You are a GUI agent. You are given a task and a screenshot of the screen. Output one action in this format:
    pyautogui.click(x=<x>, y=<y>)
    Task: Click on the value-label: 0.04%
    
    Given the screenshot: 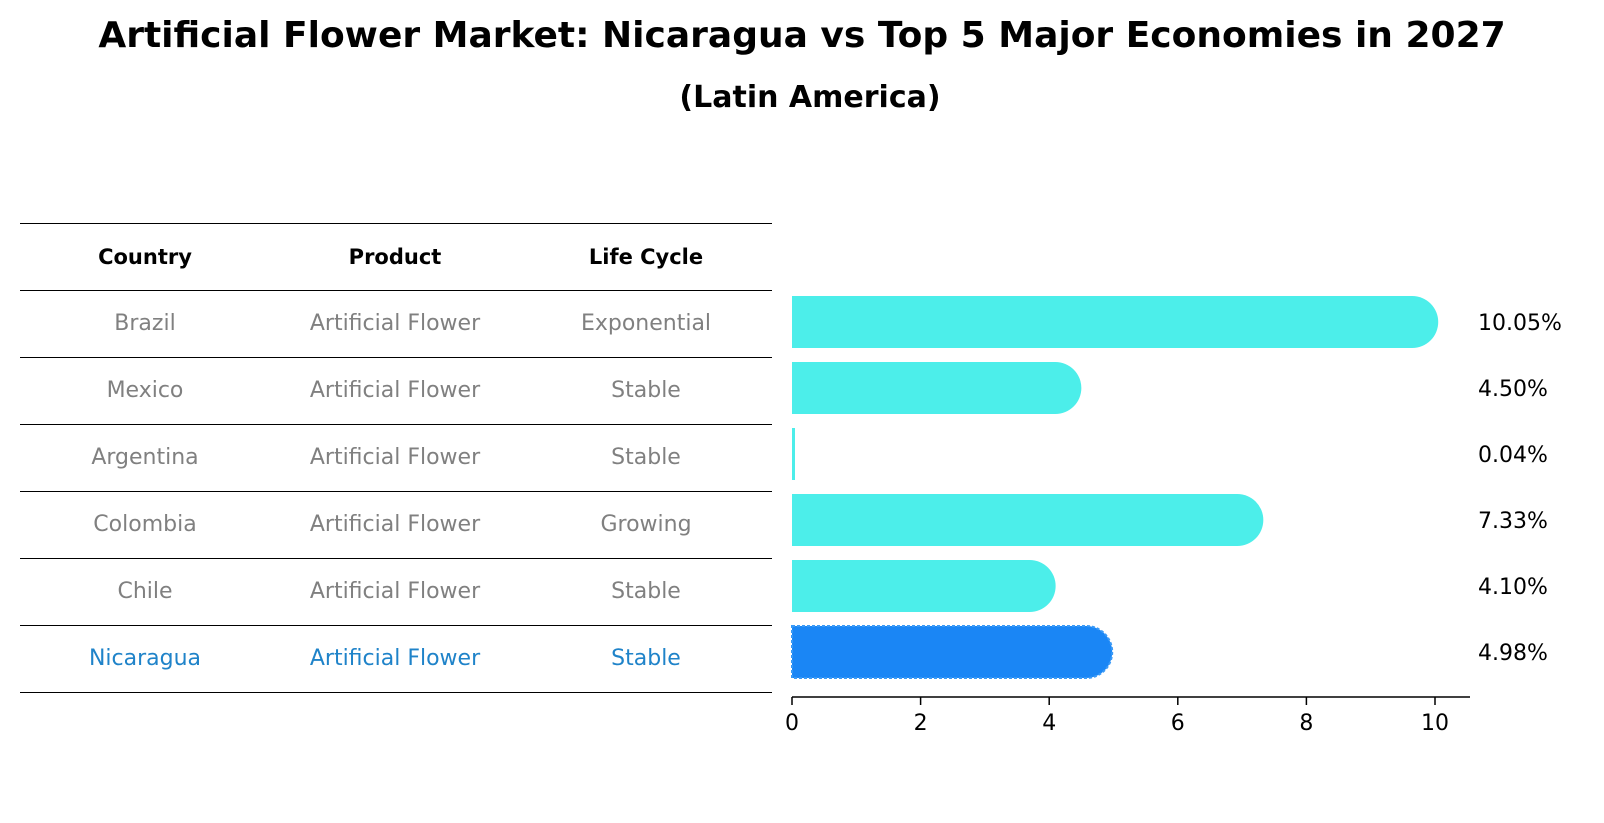 What is the action you would take?
    pyautogui.click(x=1513, y=455)
    